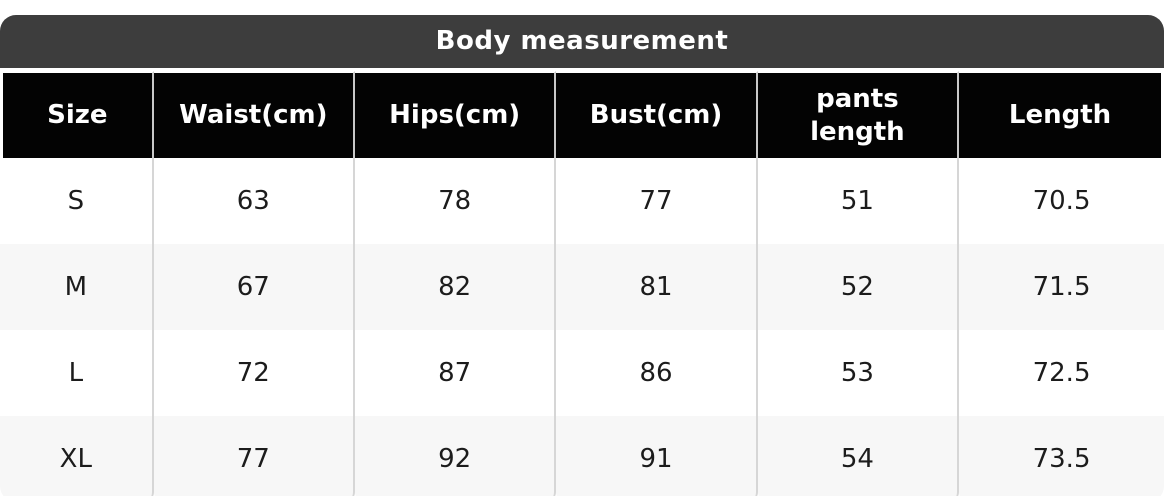 The image size is (1164, 496). I want to click on column-header-waist: Waist(cm), so click(254, 114).